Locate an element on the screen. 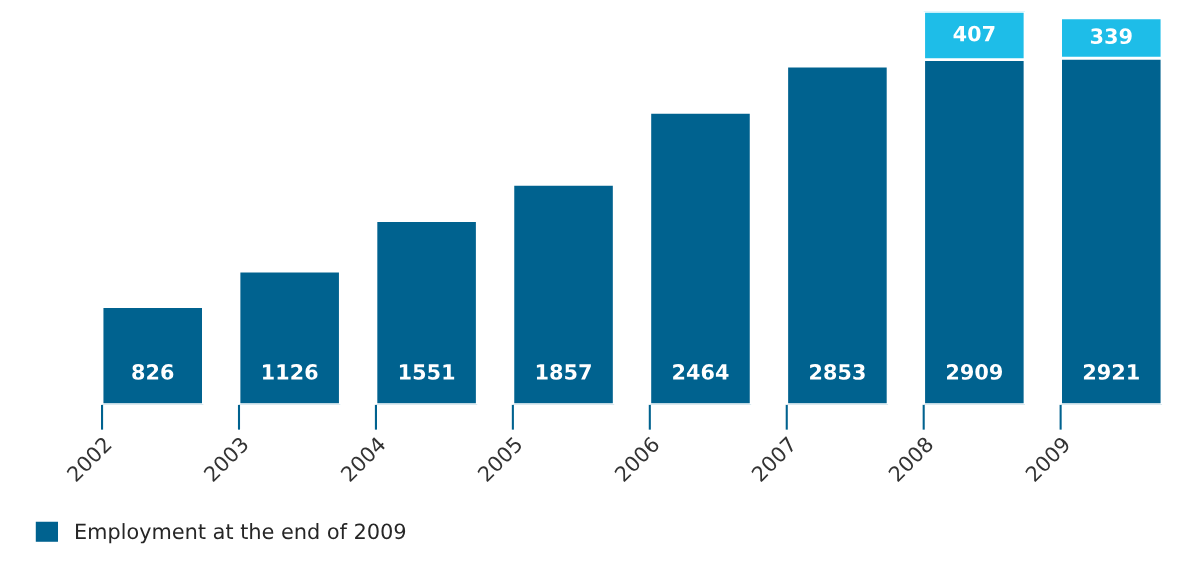  data-label: 407 is located at coordinates (974, 33).